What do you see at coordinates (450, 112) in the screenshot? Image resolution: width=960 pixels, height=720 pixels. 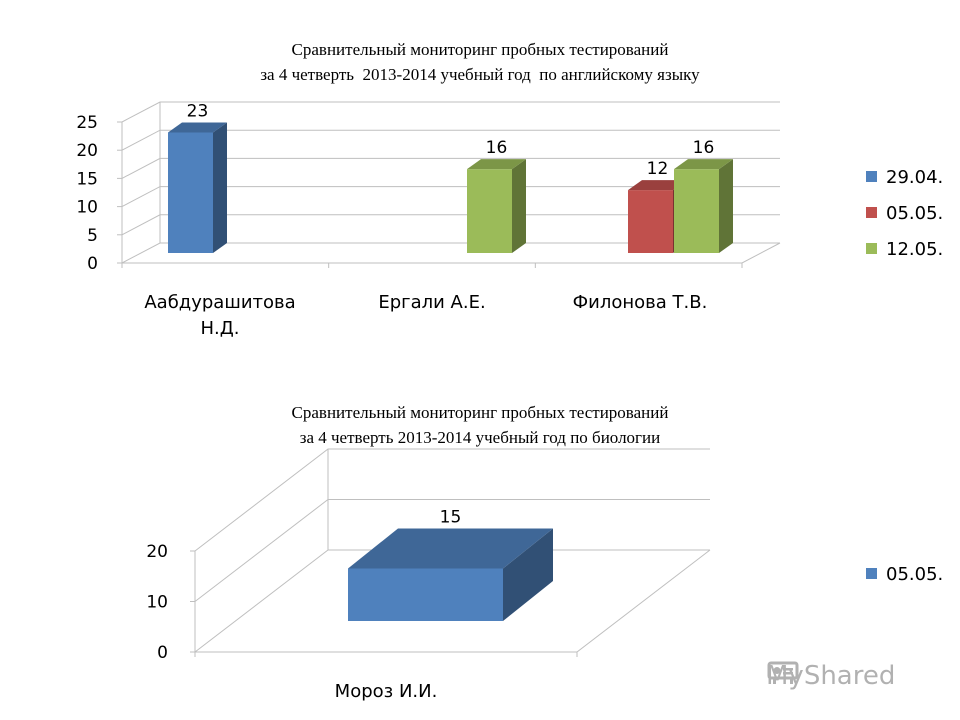 I see `chart1-gridline` at bounding box center [450, 112].